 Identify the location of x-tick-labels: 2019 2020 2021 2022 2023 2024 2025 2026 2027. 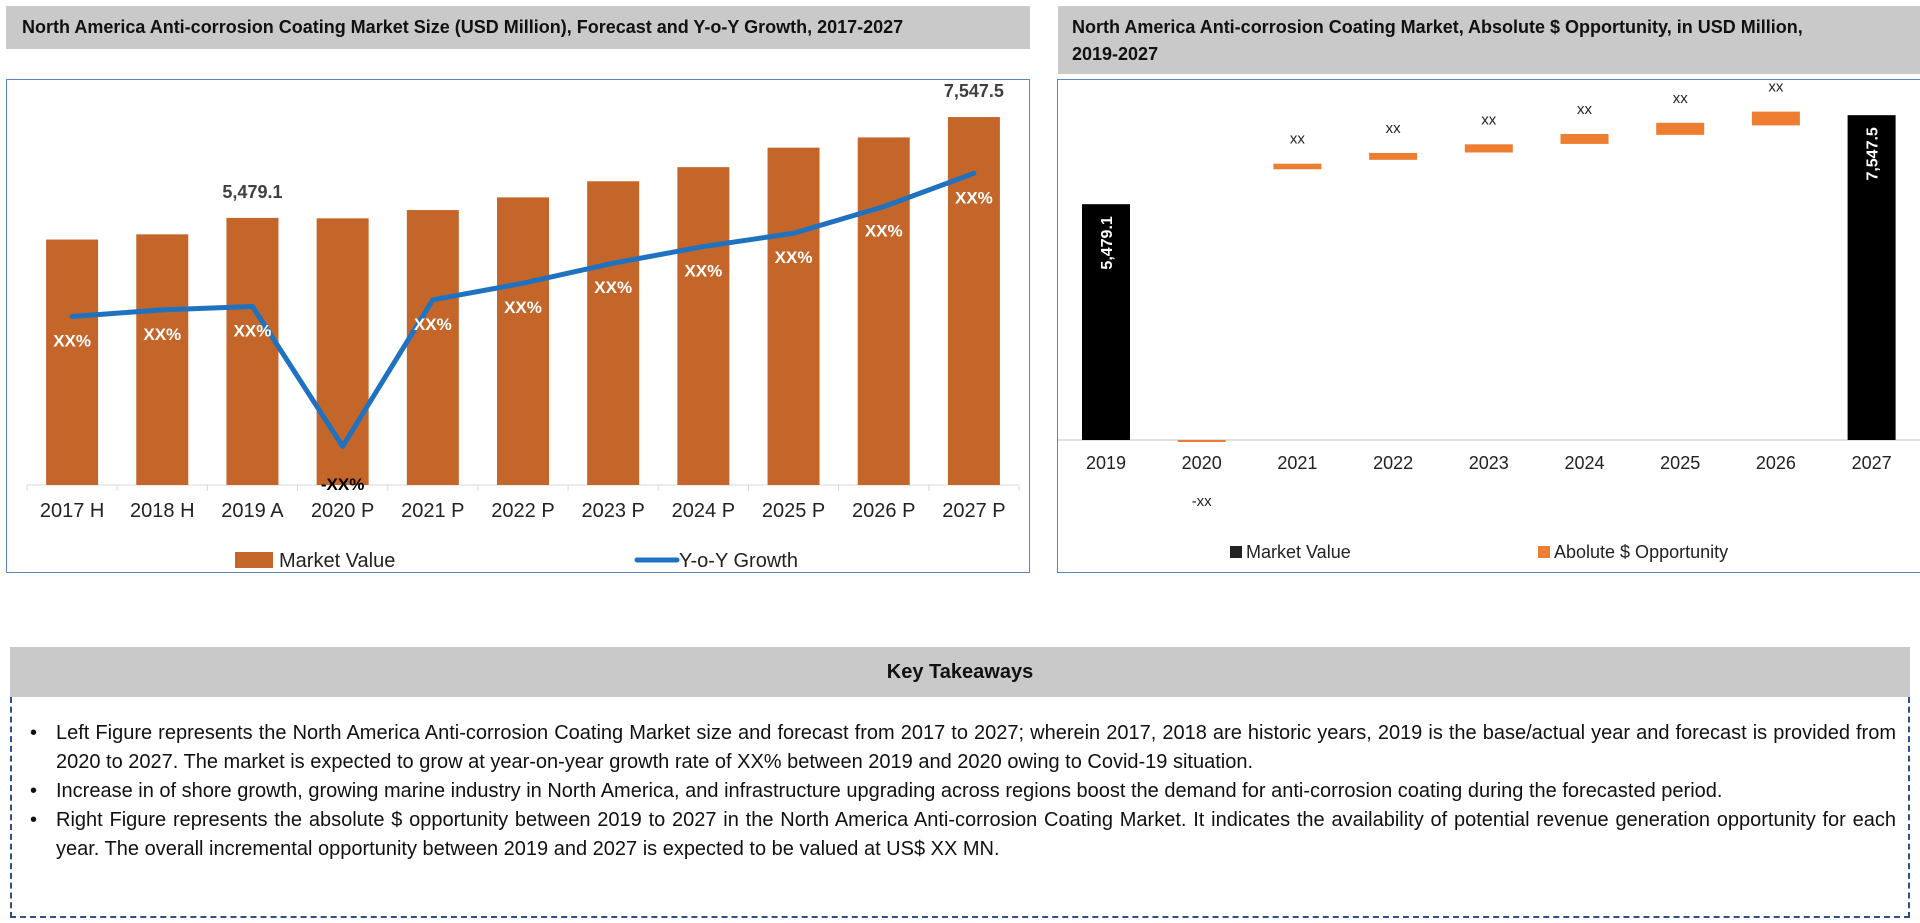
(1489, 463).